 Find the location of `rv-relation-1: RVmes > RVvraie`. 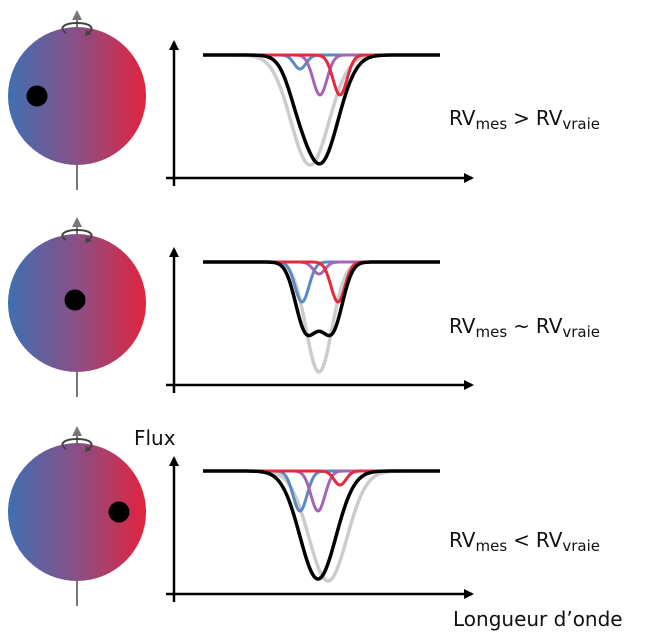

rv-relation-1: RVmes > RVvraie is located at coordinates (524, 120).